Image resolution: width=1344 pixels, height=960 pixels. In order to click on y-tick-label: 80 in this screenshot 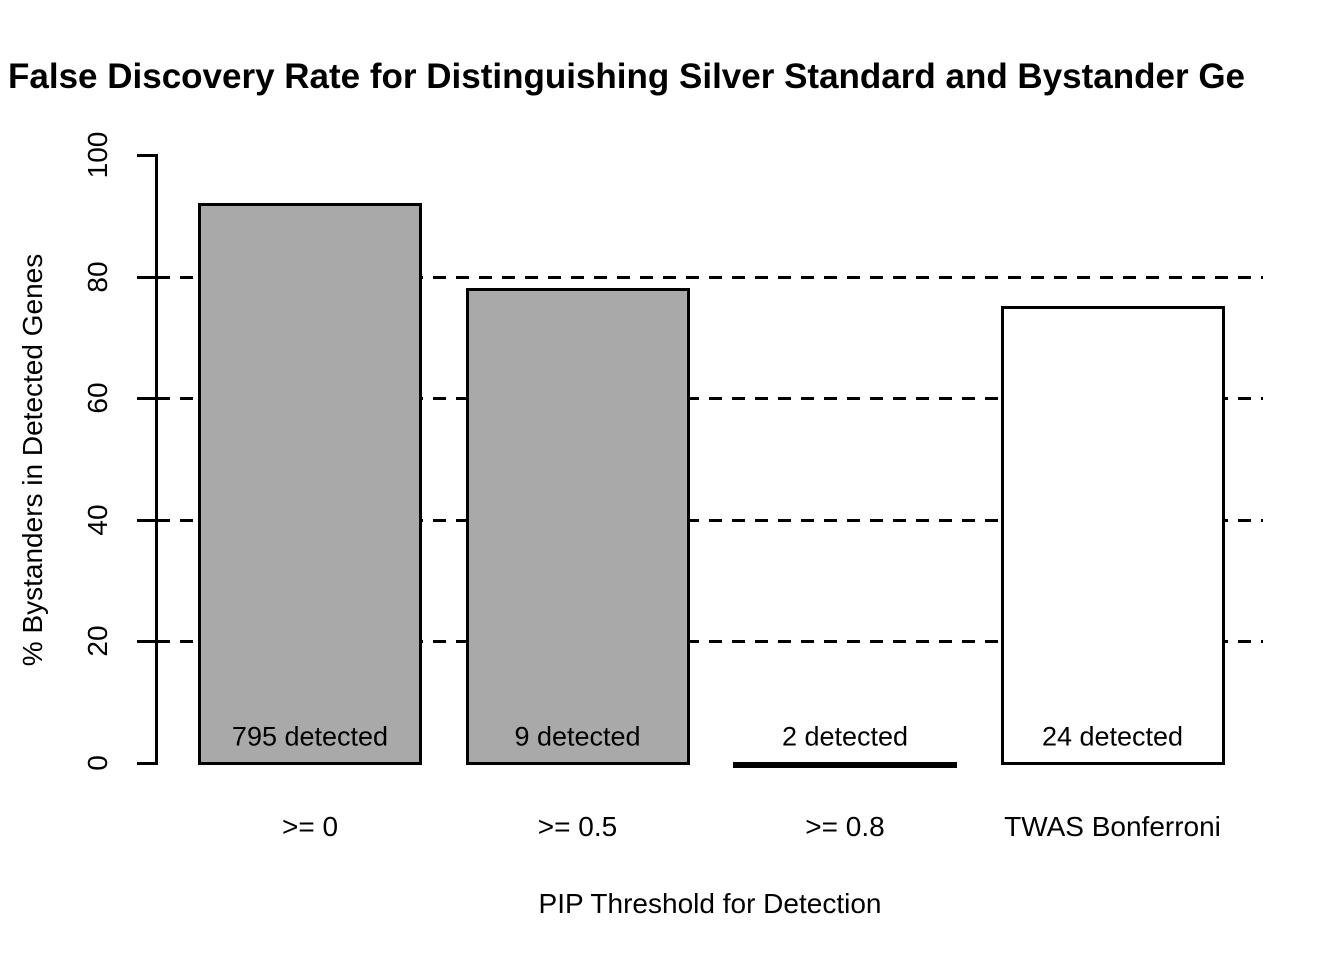, I will do `click(97, 277)`.